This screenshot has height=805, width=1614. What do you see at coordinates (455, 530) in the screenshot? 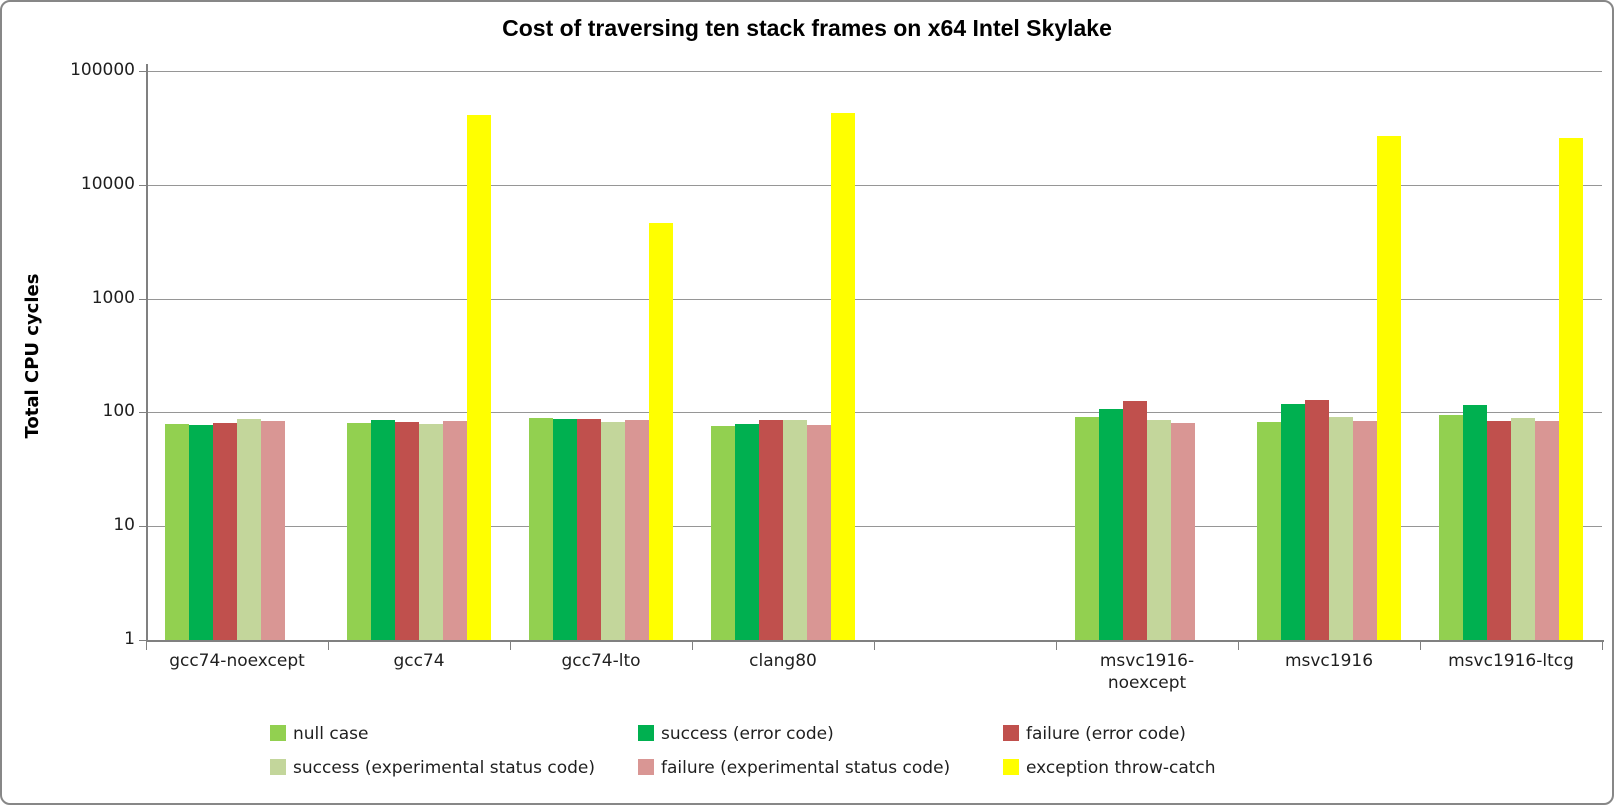
I see `bar-failure-experimental-status-code-gcc74` at bounding box center [455, 530].